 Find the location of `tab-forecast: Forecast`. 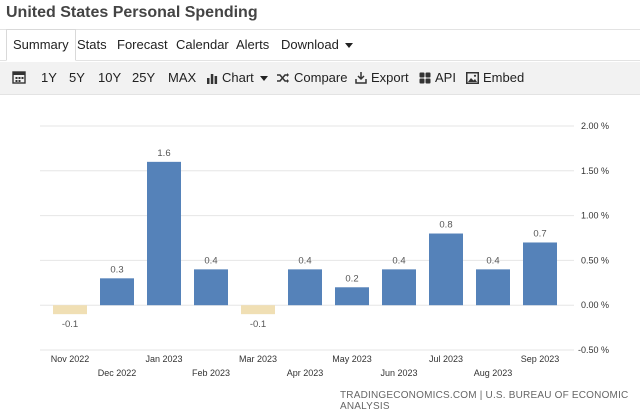

tab-forecast: Forecast is located at coordinates (142, 44).